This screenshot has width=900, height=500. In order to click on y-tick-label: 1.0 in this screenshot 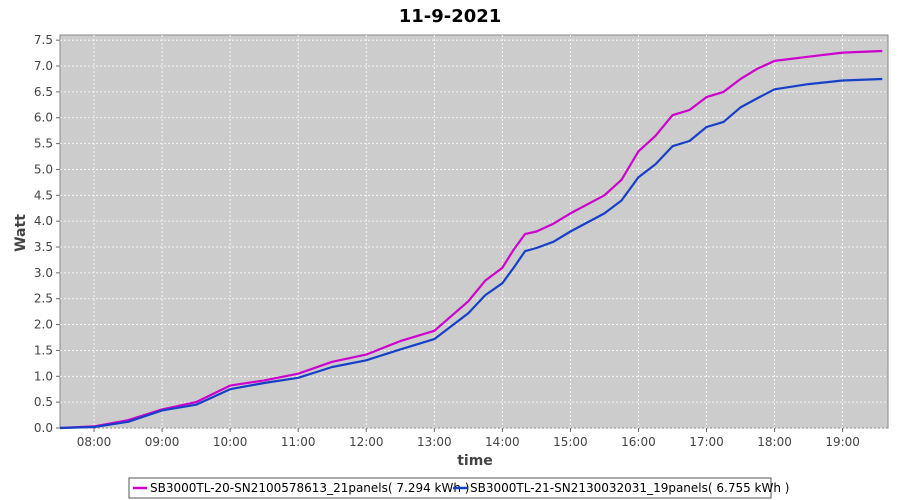, I will do `click(43, 376)`.